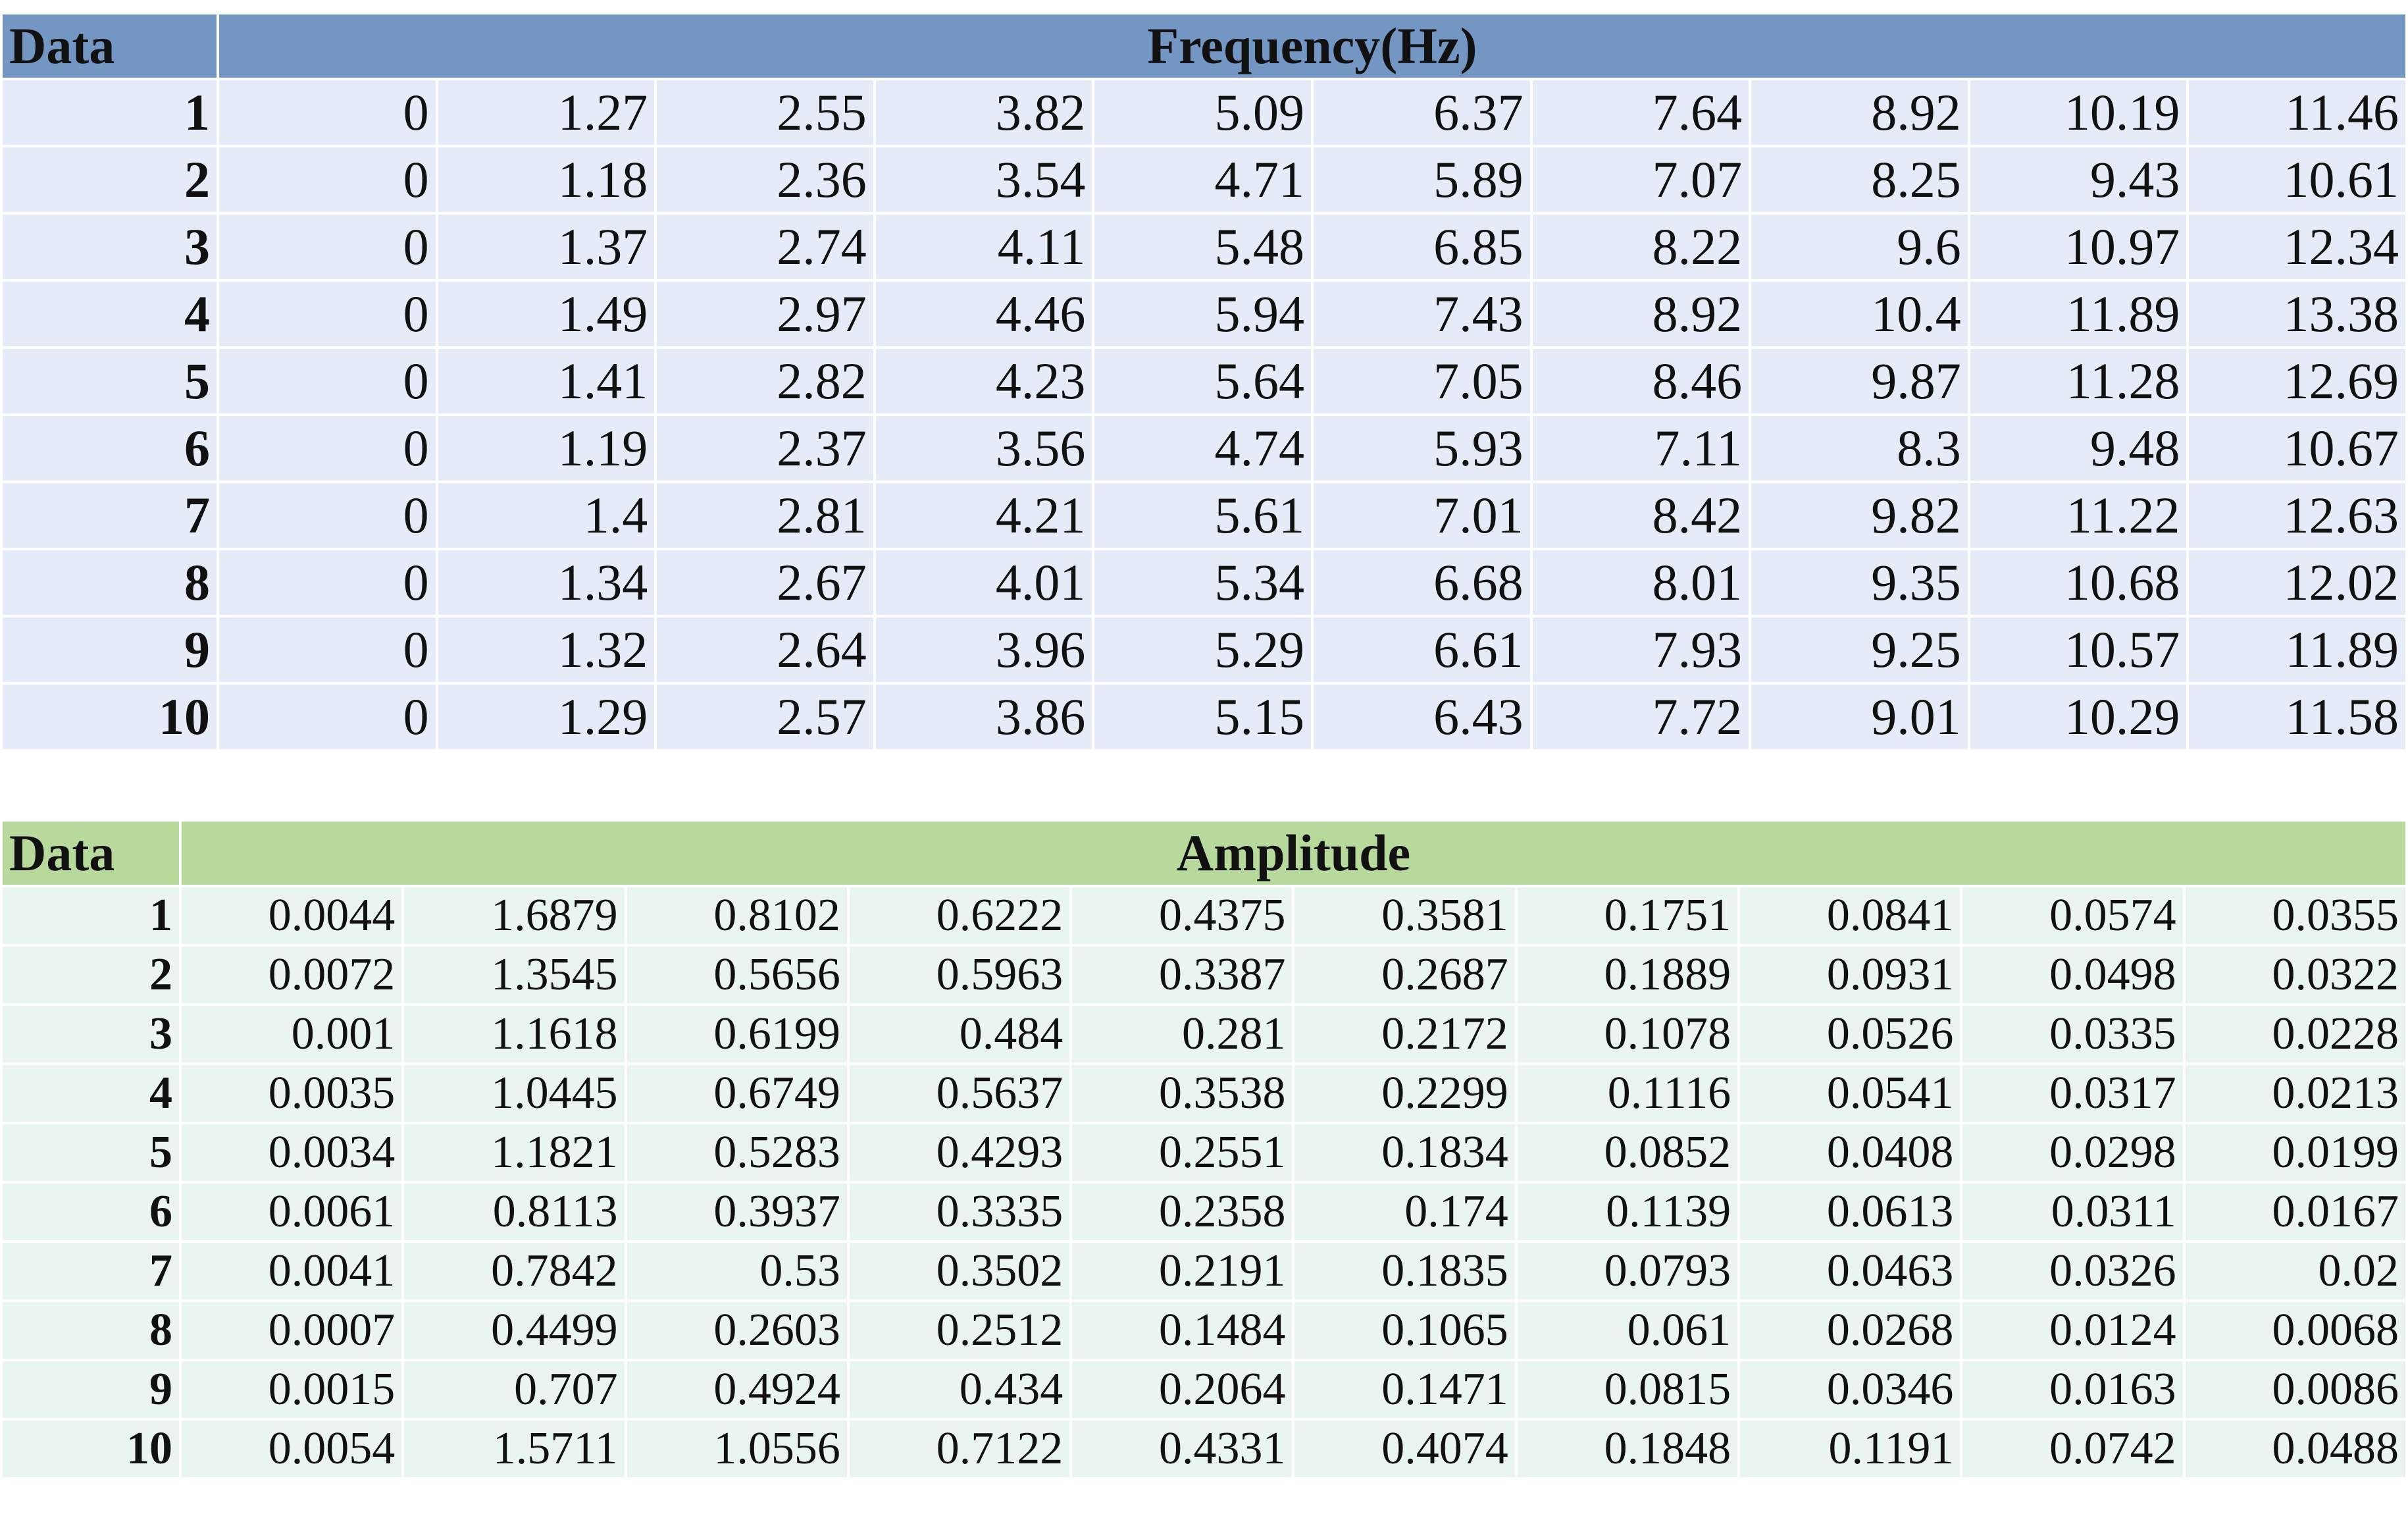  What do you see at coordinates (983, 582) in the screenshot?
I see `frequency-cell: 4.01` at bounding box center [983, 582].